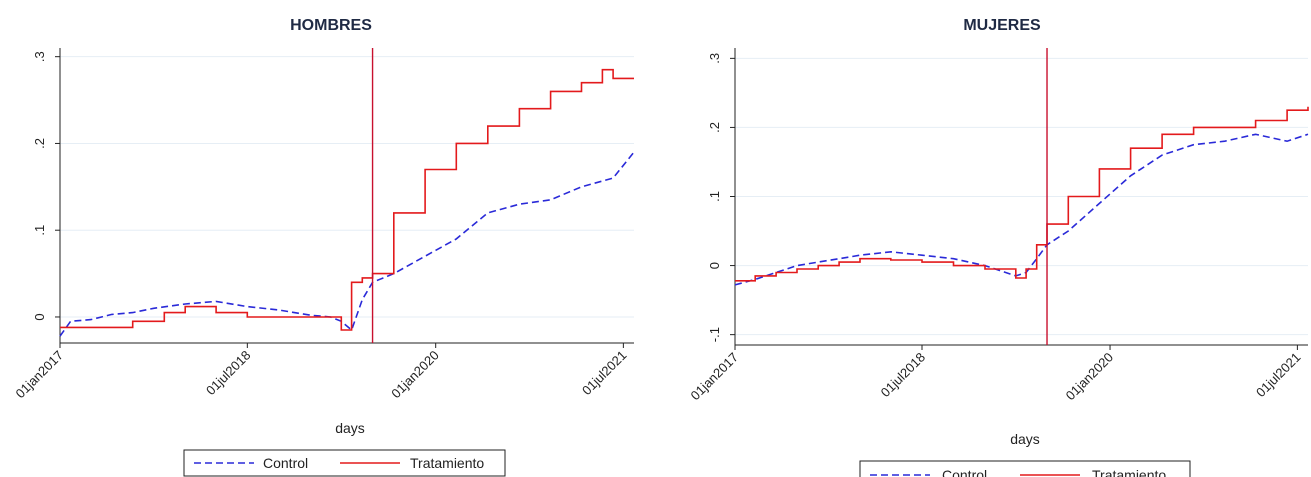 The width and height of the screenshot is (1311, 477). What do you see at coordinates (1025, 468) in the screenshot?
I see `legend-box` at bounding box center [1025, 468].